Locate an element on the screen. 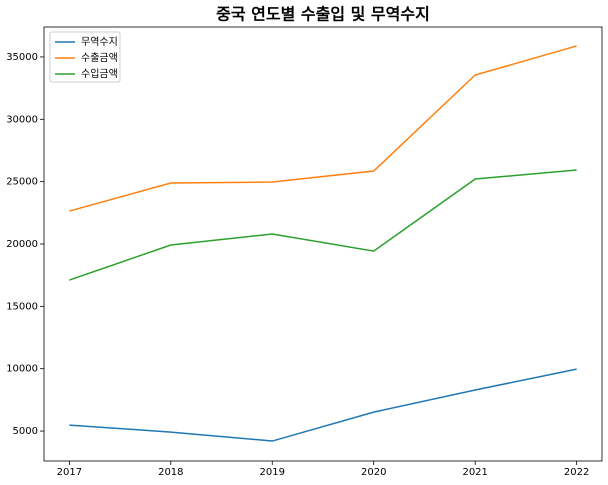 The width and height of the screenshot is (608, 485). series-line is located at coordinates (323, 405).